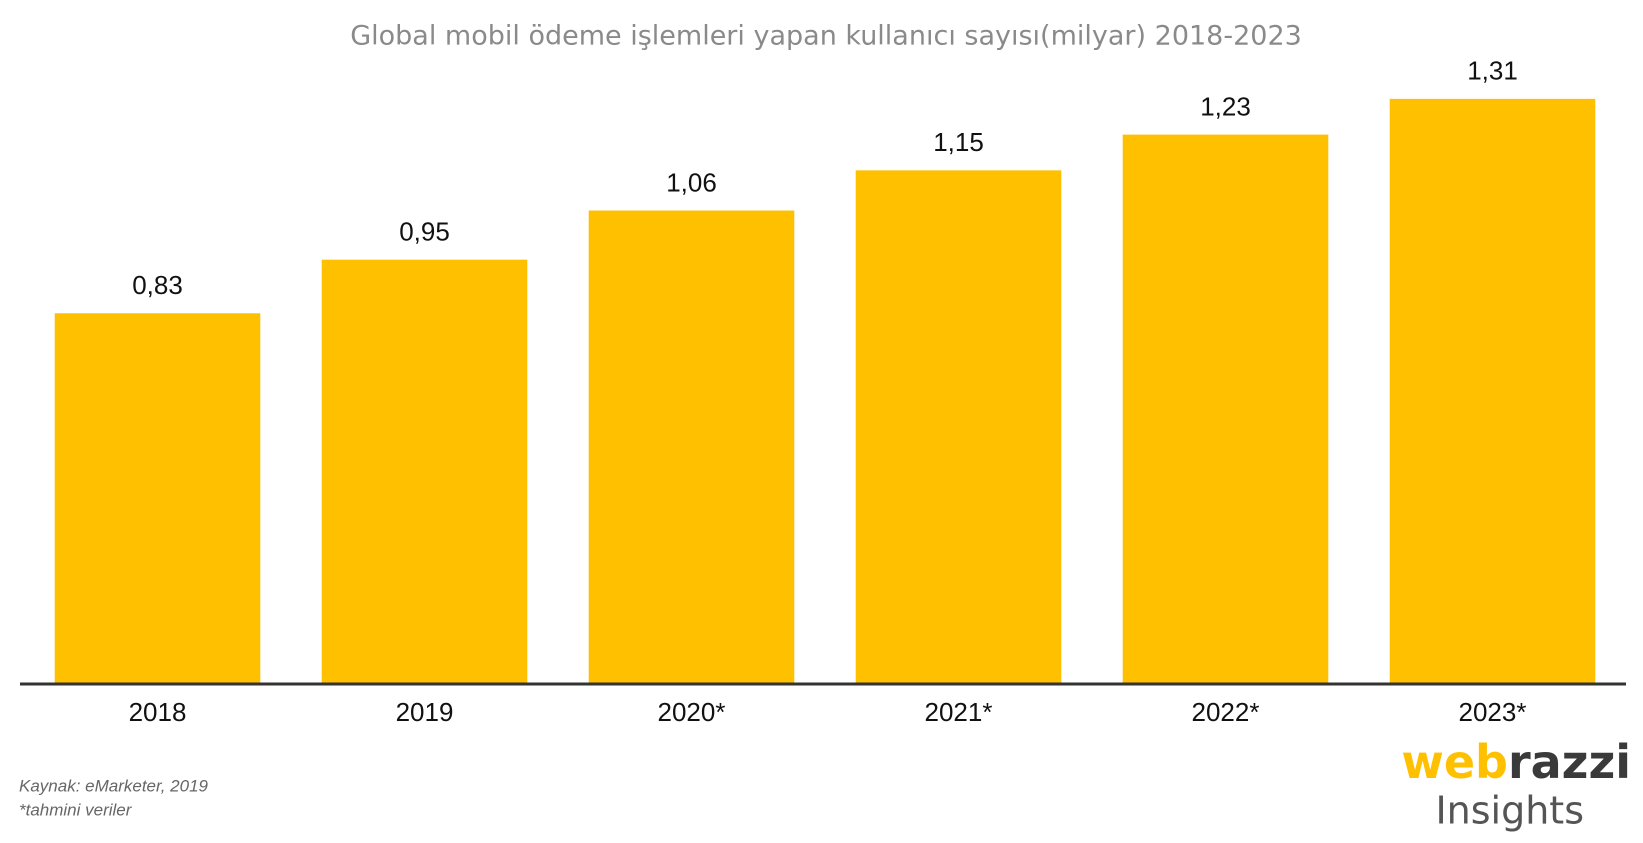  Describe the element at coordinates (1226, 712) in the screenshot. I see `x-tick-label: 2022*` at that location.